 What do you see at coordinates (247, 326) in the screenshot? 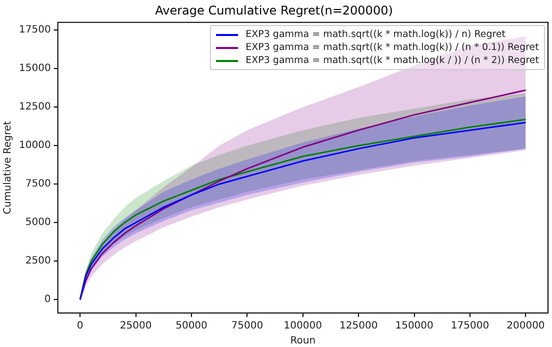
I see `x-tick-label: 75000` at bounding box center [247, 326].